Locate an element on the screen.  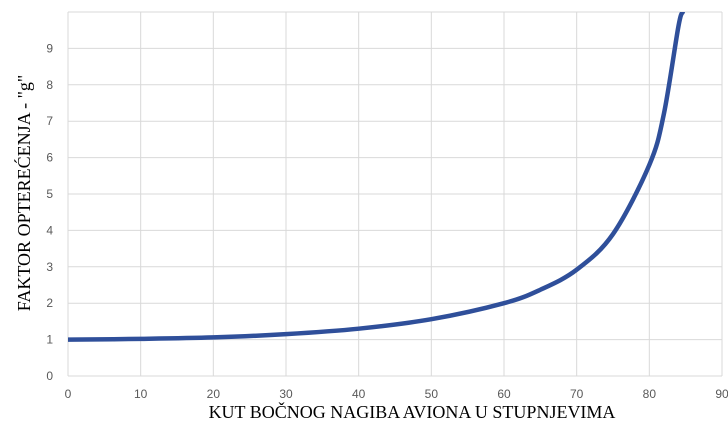
x-tick-label: 50 is located at coordinates (432, 394).